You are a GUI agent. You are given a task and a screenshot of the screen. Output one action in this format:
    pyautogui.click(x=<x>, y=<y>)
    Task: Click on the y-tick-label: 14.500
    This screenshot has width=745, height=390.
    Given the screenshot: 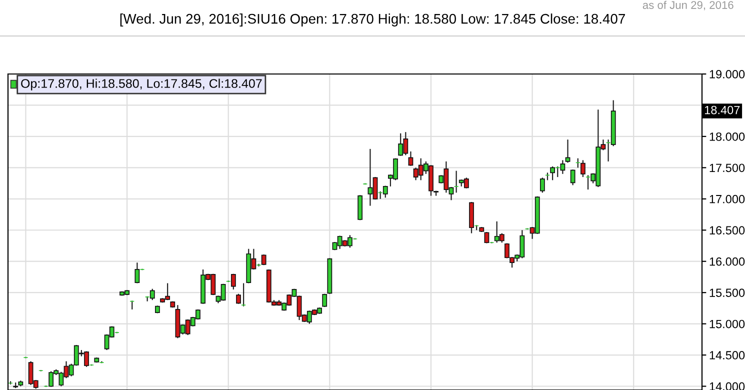 What is the action you would take?
    pyautogui.click(x=727, y=355)
    